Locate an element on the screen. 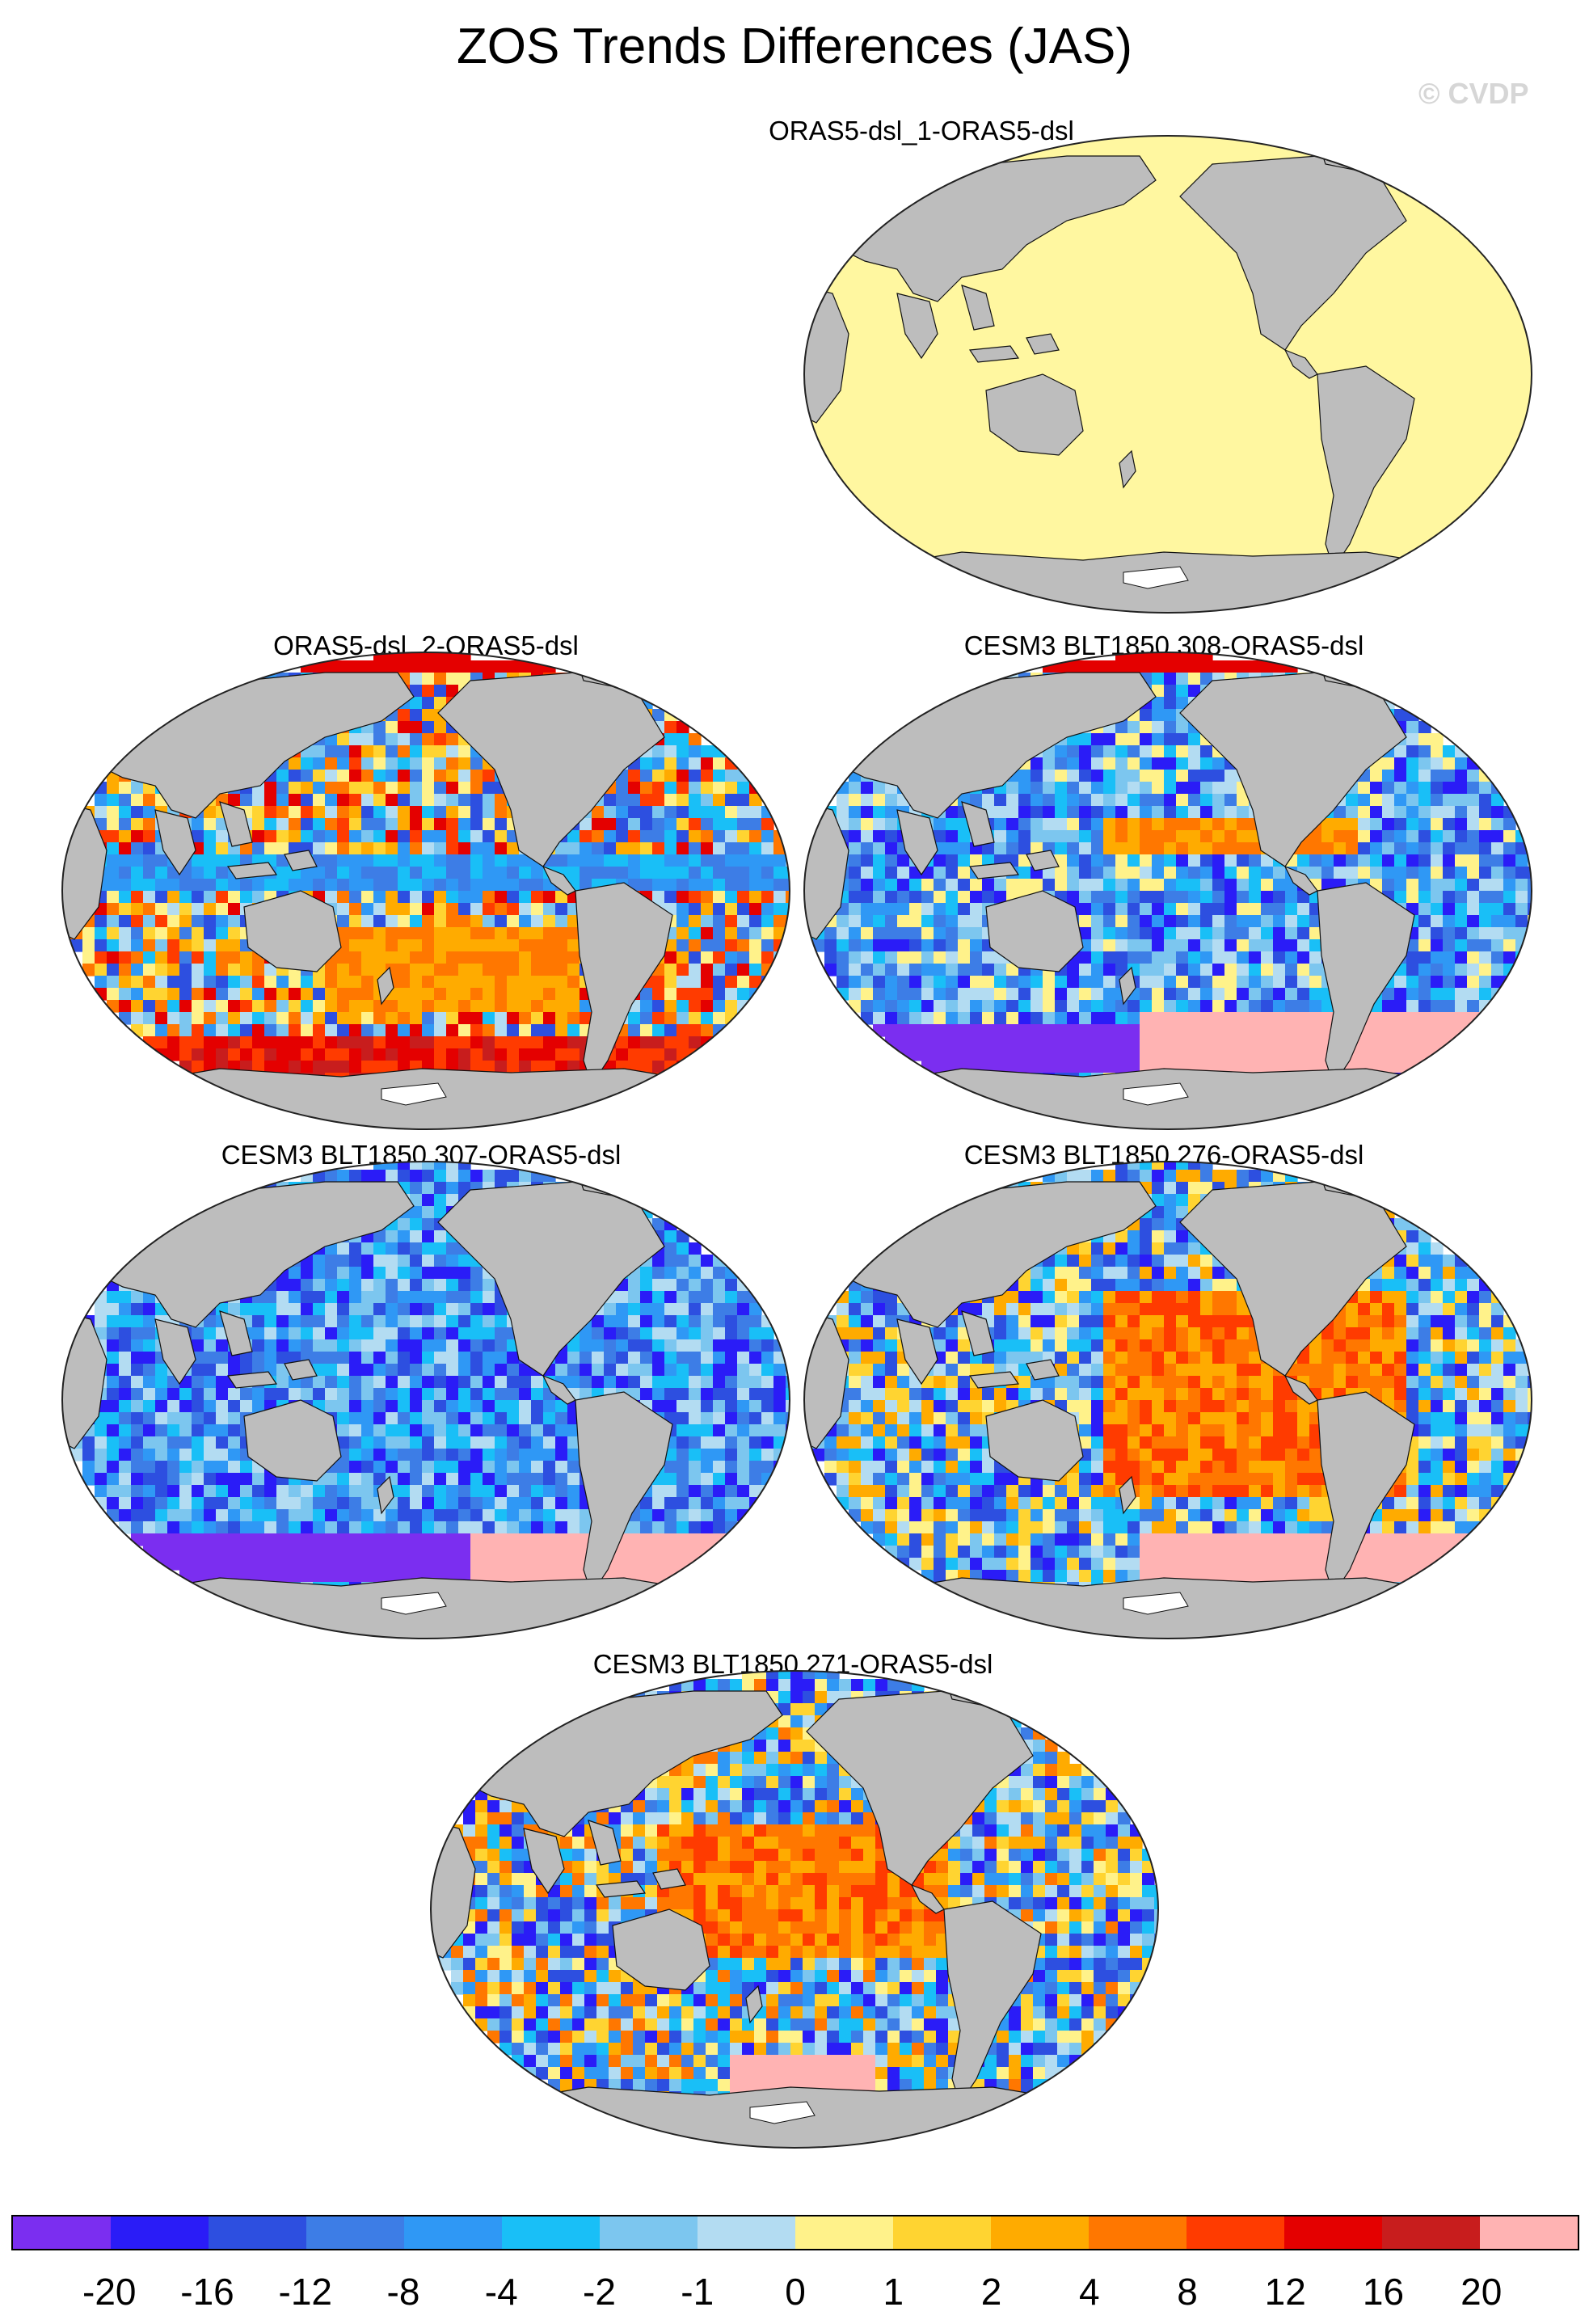 The height and width of the screenshot is (2324, 1589). colorbar-tick-label: -16 is located at coordinates (207, 2292).